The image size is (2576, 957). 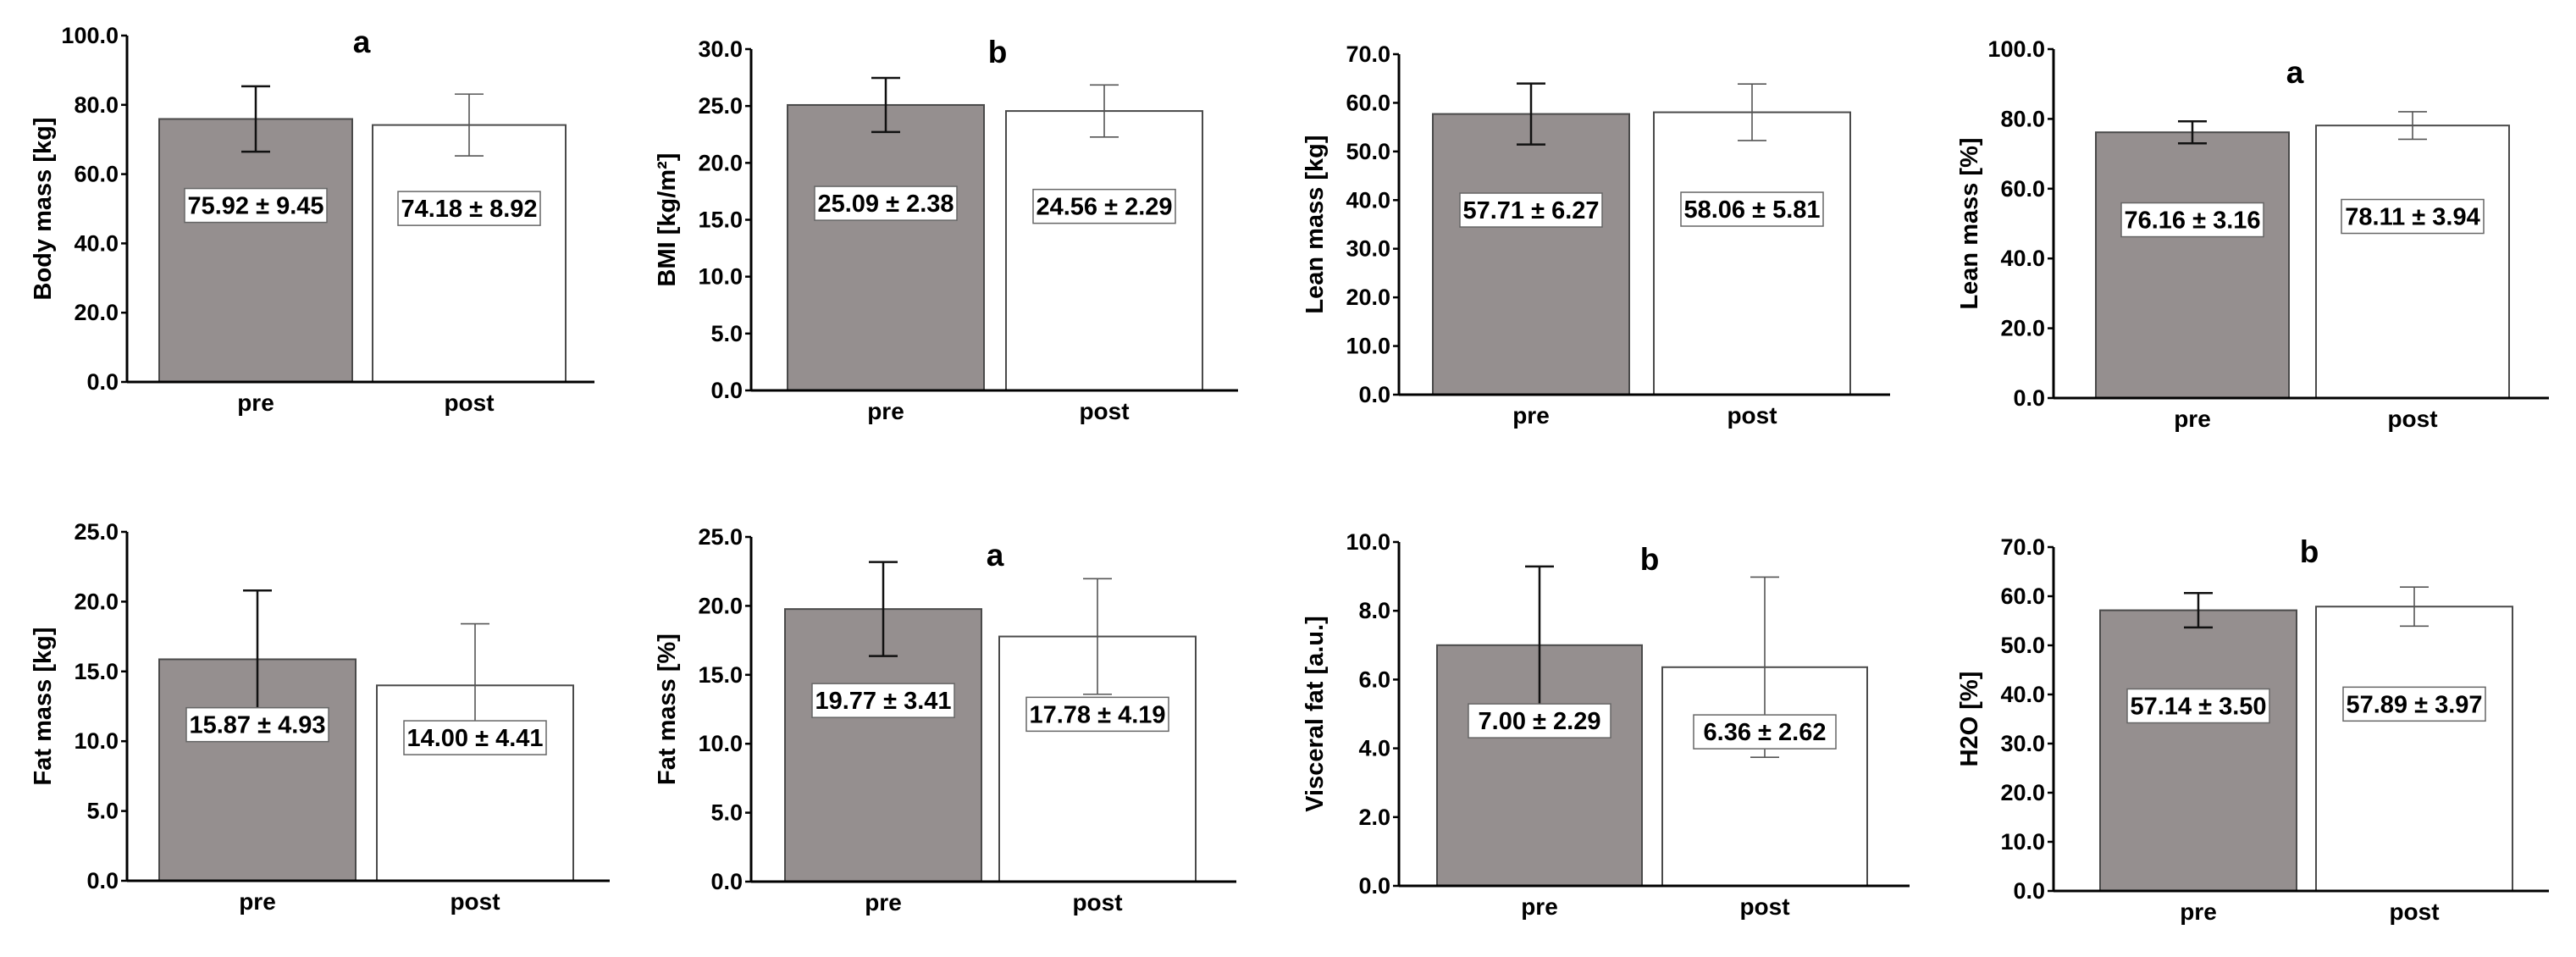 I want to click on y-tick-label: 30.0, so click(x=1368, y=249).